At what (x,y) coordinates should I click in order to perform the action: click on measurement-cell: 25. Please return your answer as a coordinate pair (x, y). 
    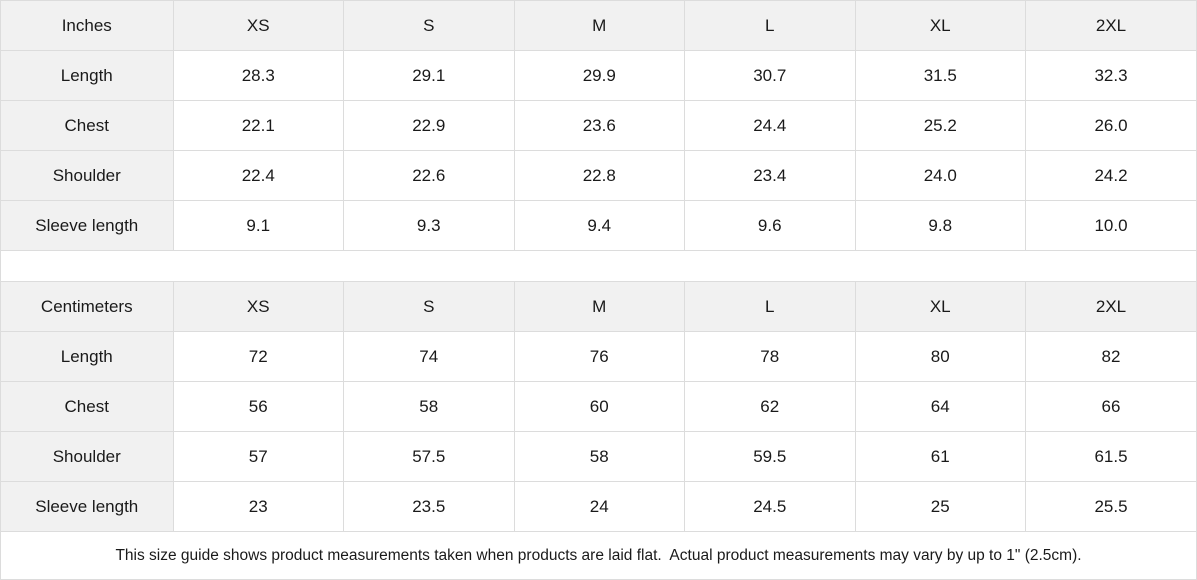
    Looking at the image, I should click on (940, 506).